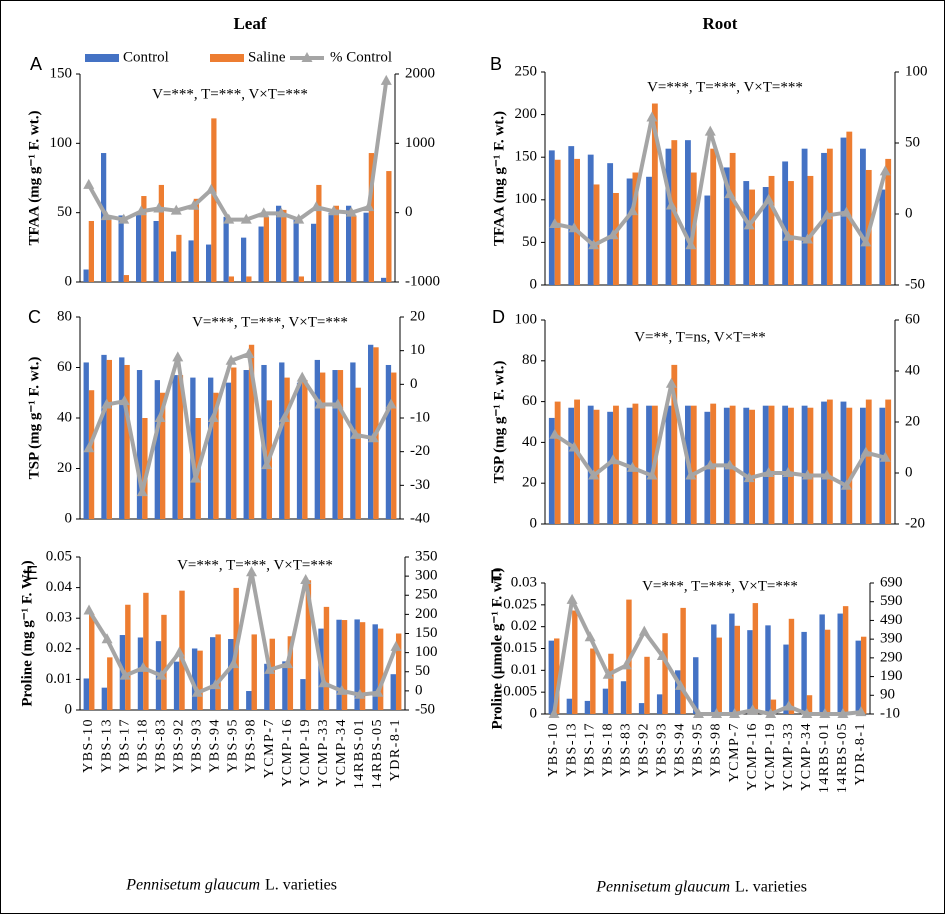 This screenshot has height=914, width=945. I want to click on x-tick-label: YCMP-16, so click(752, 756).